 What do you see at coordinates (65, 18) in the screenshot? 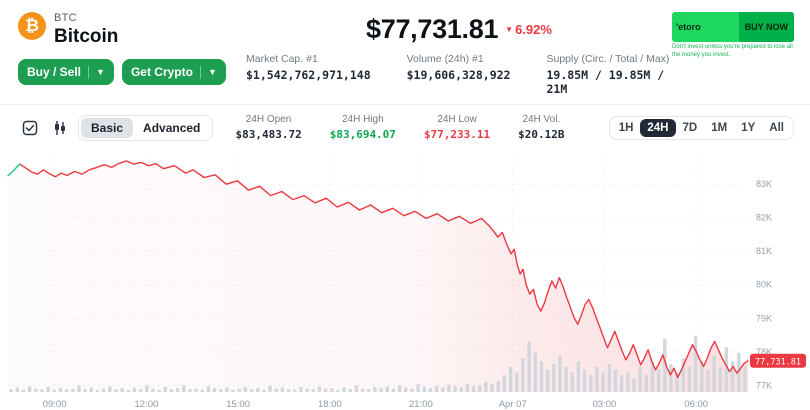
I see `coin-symbol: BTC` at bounding box center [65, 18].